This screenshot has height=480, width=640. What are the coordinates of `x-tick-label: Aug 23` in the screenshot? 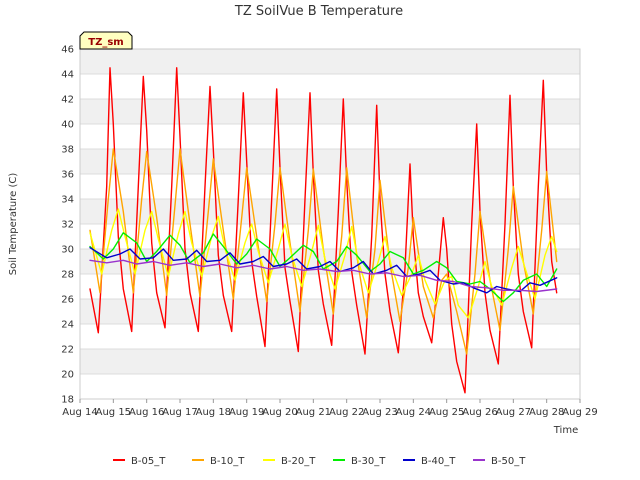 It's located at (379, 412).